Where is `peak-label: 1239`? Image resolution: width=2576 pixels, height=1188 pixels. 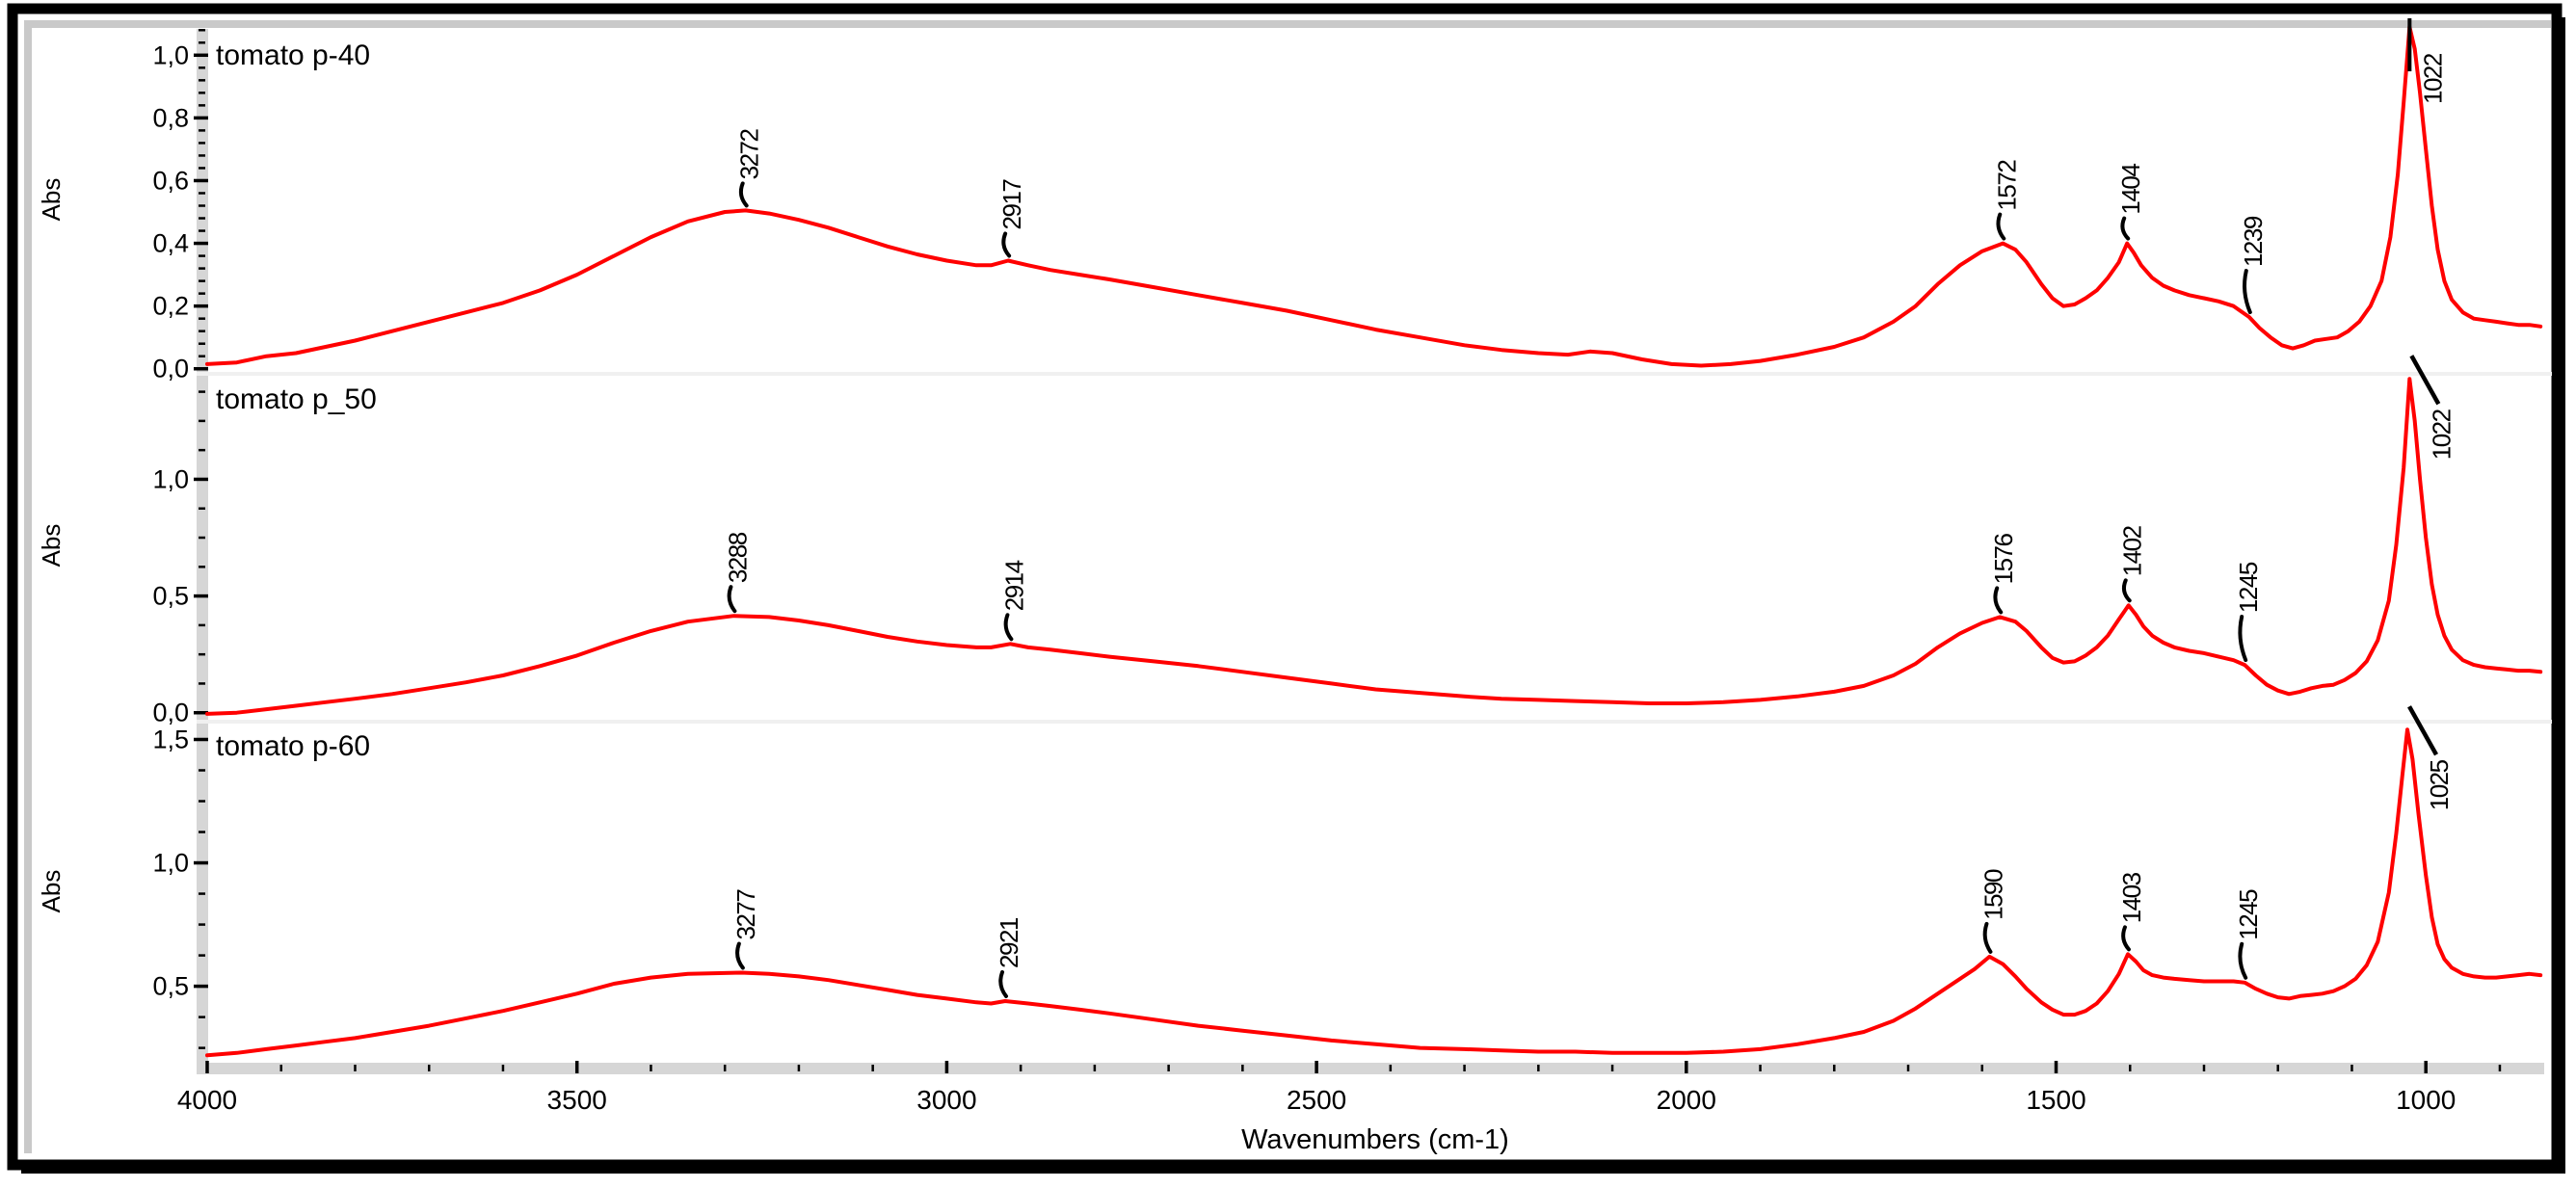
peak-label: 1239 is located at coordinates (2253, 241).